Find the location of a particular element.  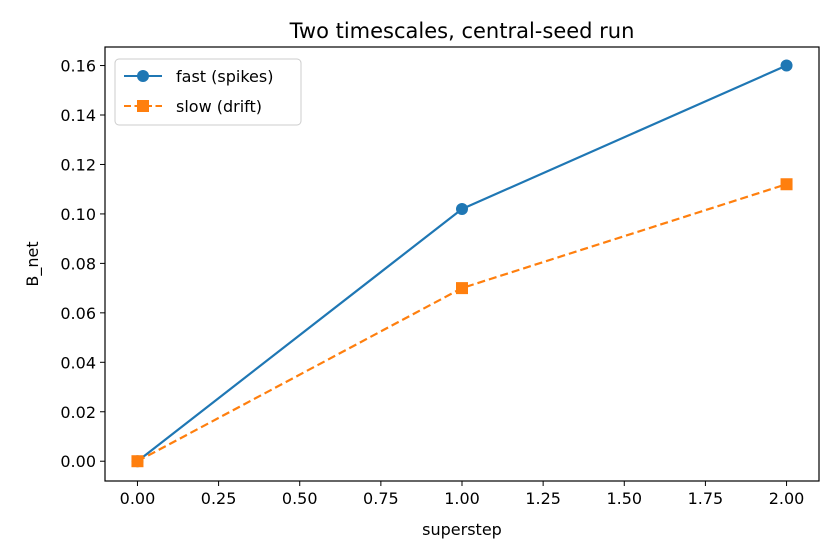

legend-label-fast: fast (spikes) is located at coordinates (224, 76).